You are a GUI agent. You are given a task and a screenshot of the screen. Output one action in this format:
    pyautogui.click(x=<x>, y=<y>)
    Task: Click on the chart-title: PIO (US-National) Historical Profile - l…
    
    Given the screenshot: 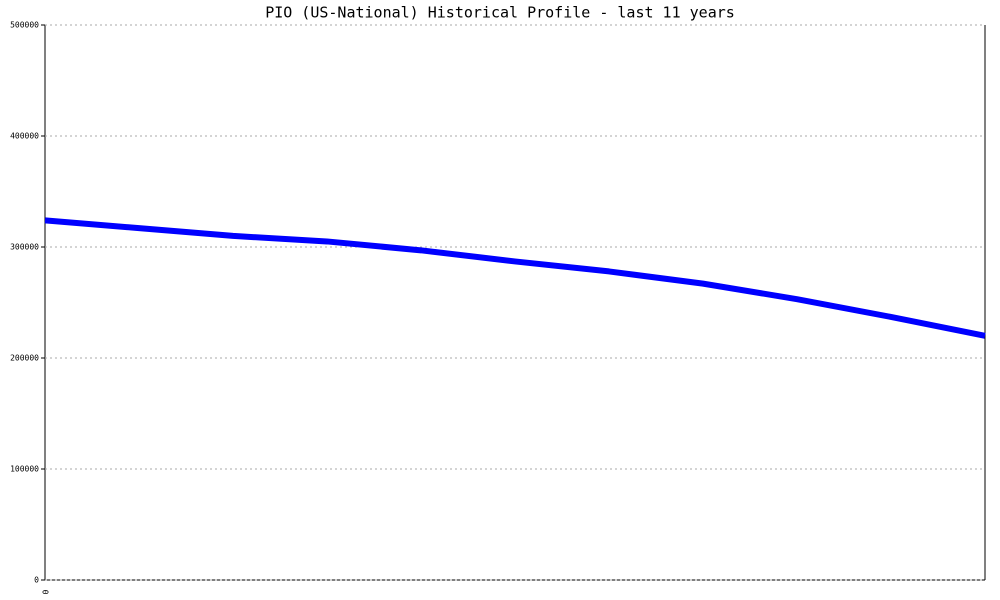 What is the action you would take?
    pyautogui.click(x=500, y=13)
    